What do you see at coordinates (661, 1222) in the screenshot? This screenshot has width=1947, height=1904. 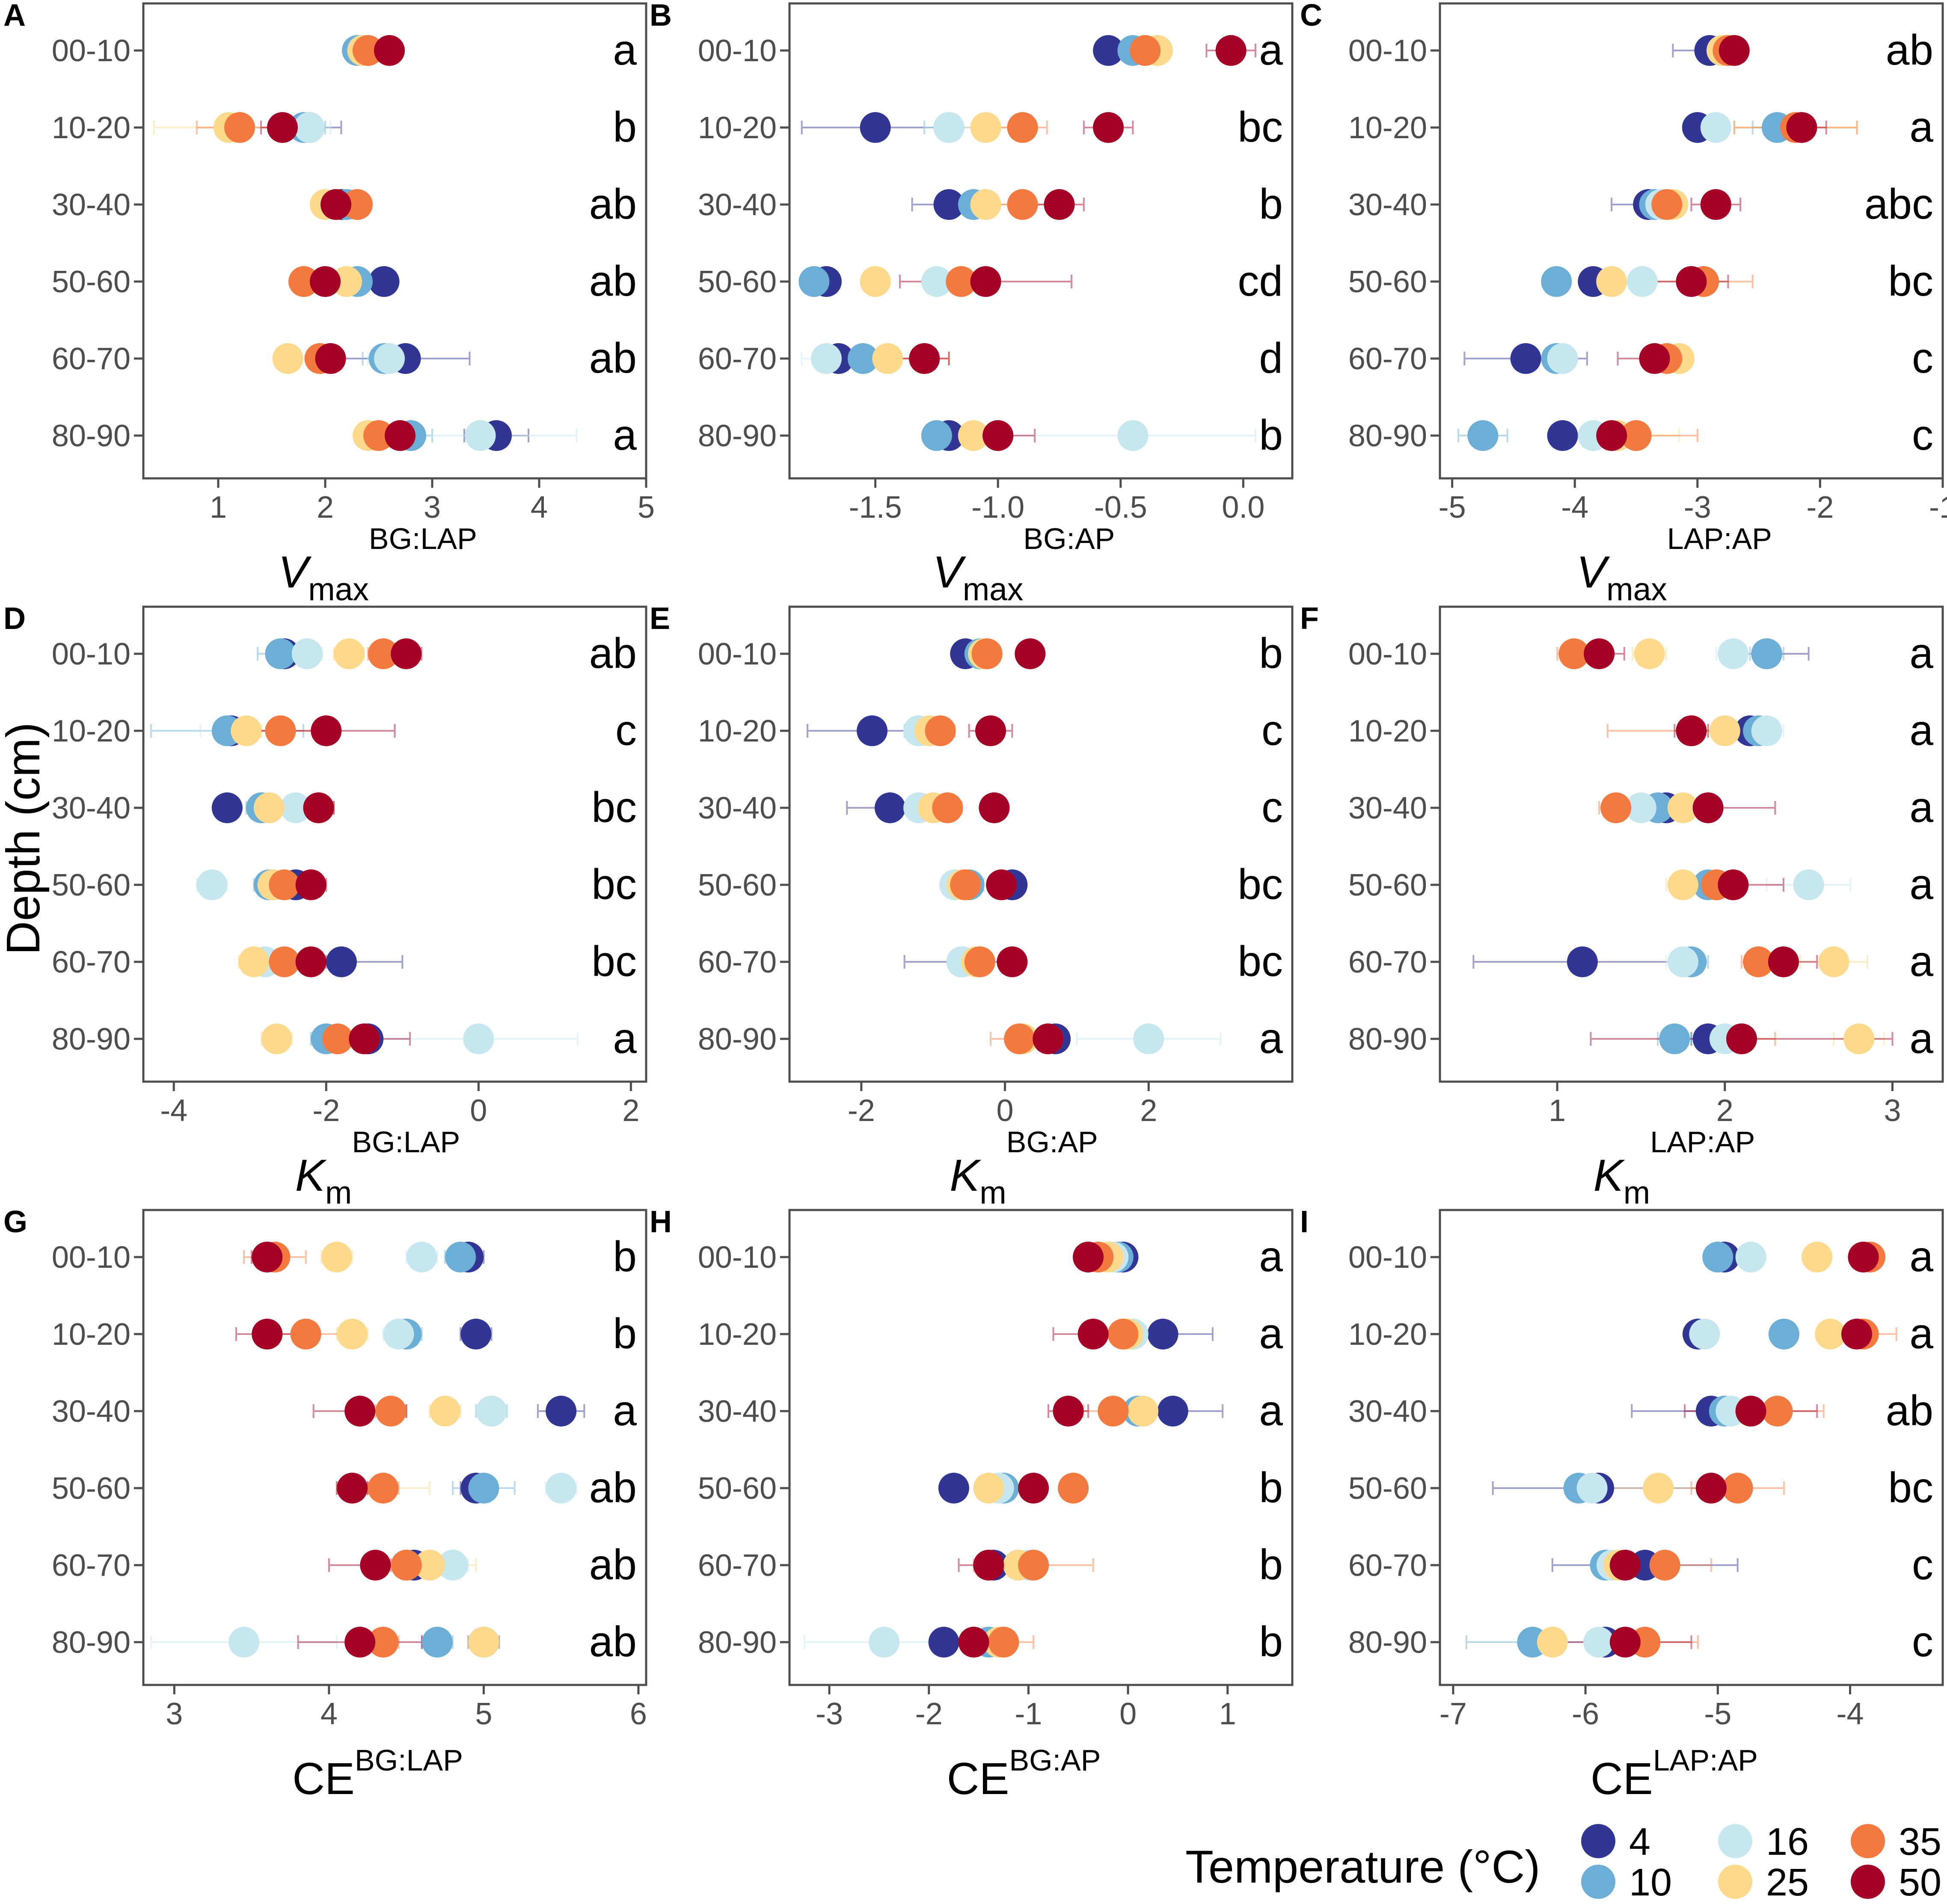 I see `panel-label: H` at bounding box center [661, 1222].